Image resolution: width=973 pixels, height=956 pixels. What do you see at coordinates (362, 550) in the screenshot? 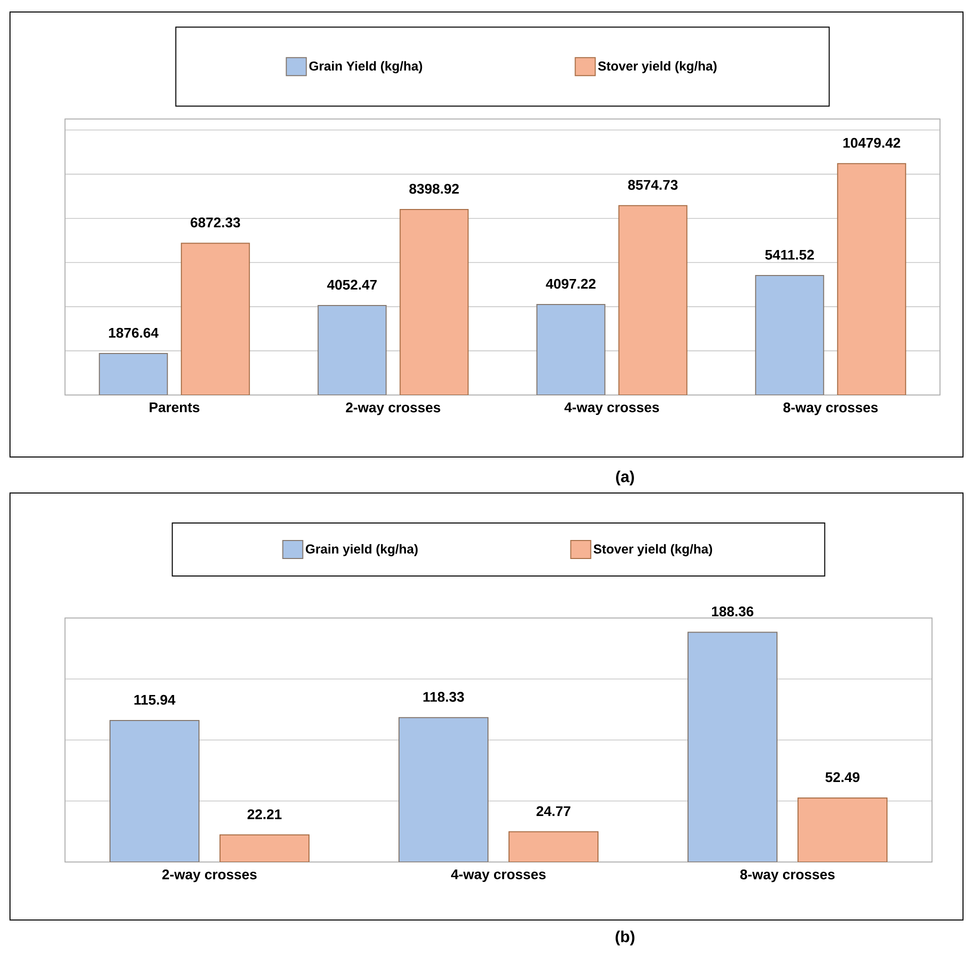
I see `legend-label: Grain yield (kg/ha)` at bounding box center [362, 550].